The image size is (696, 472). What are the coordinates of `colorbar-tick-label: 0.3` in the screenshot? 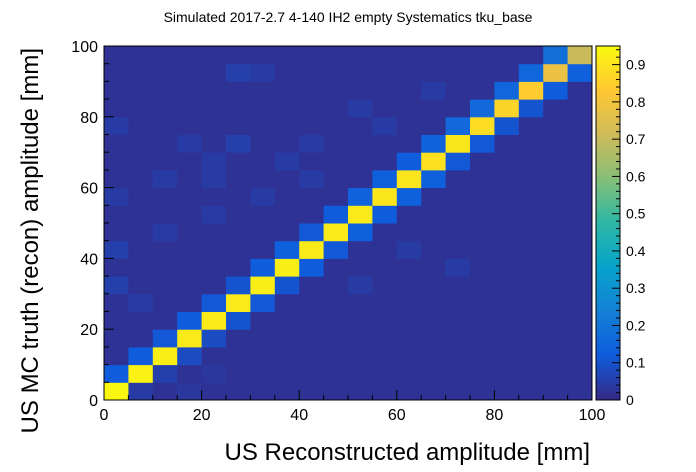 It's located at (636, 288).